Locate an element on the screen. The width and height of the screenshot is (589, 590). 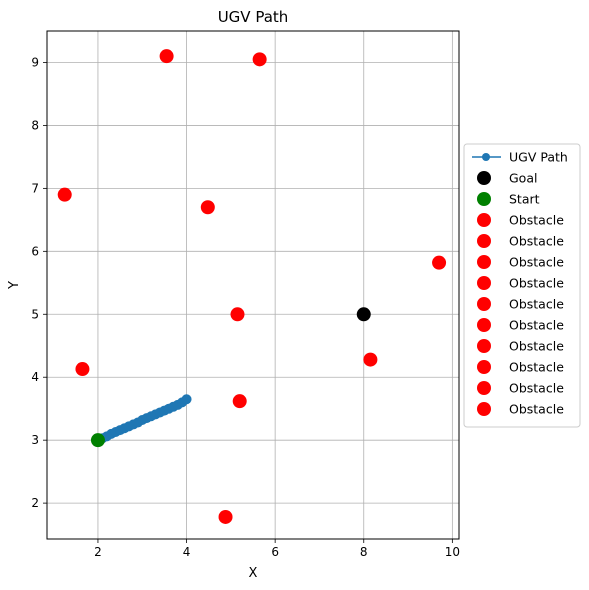
x-tick-label: 4 is located at coordinates (187, 552).